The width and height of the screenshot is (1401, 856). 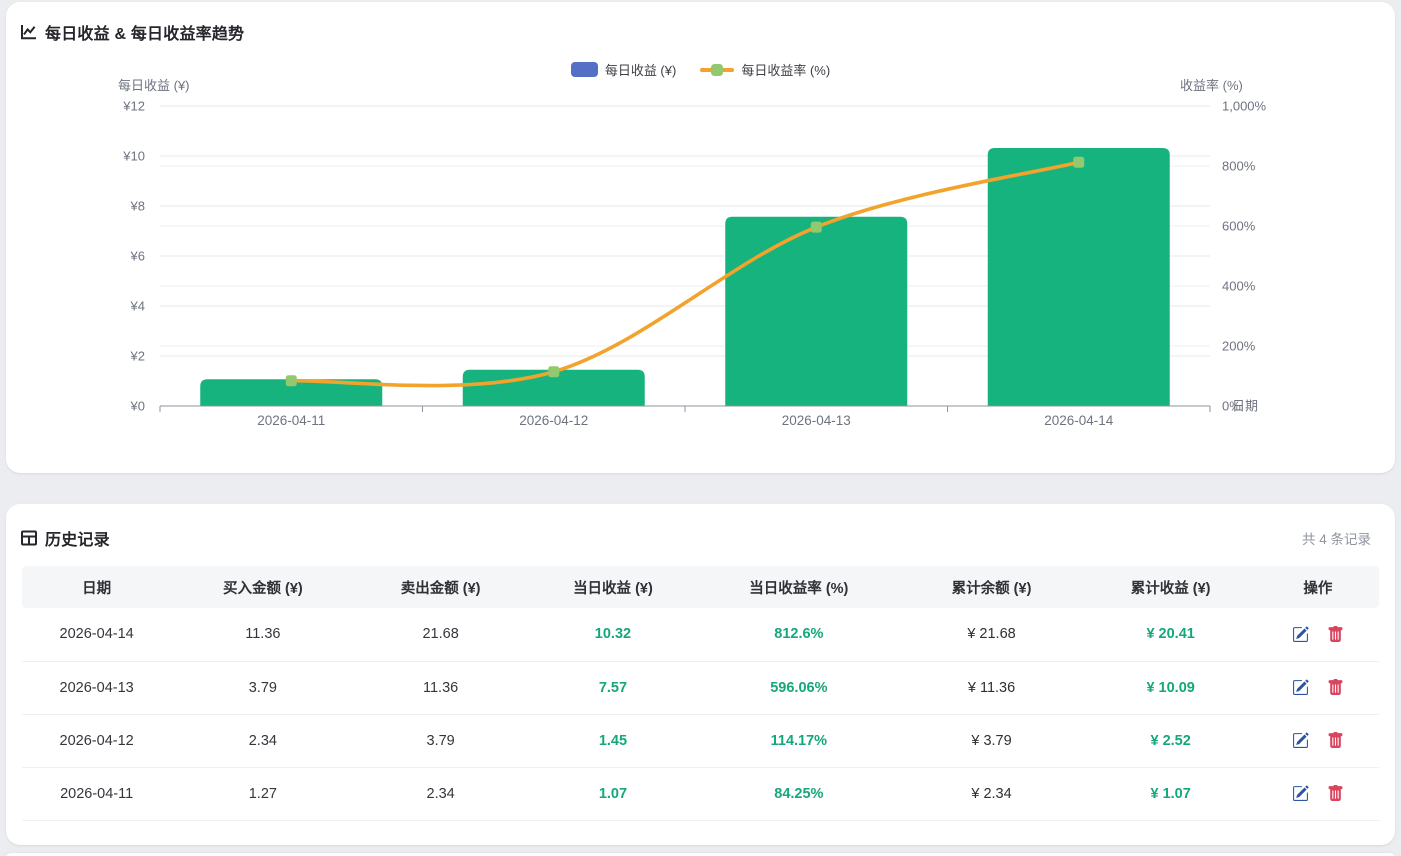 What do you see at coordinates (440, 794) in the screenshot?
I see `cell-sell: 2.34` at bounding box center [440, 794].